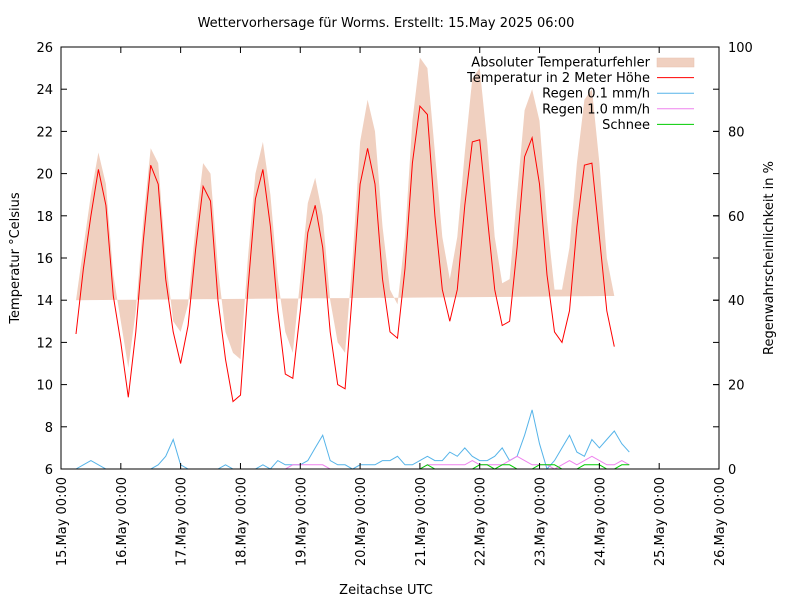 This screenshot has width=800, height=604. I want to click on legend-label: Regen 0.1 mm/h, so click(596, 94).